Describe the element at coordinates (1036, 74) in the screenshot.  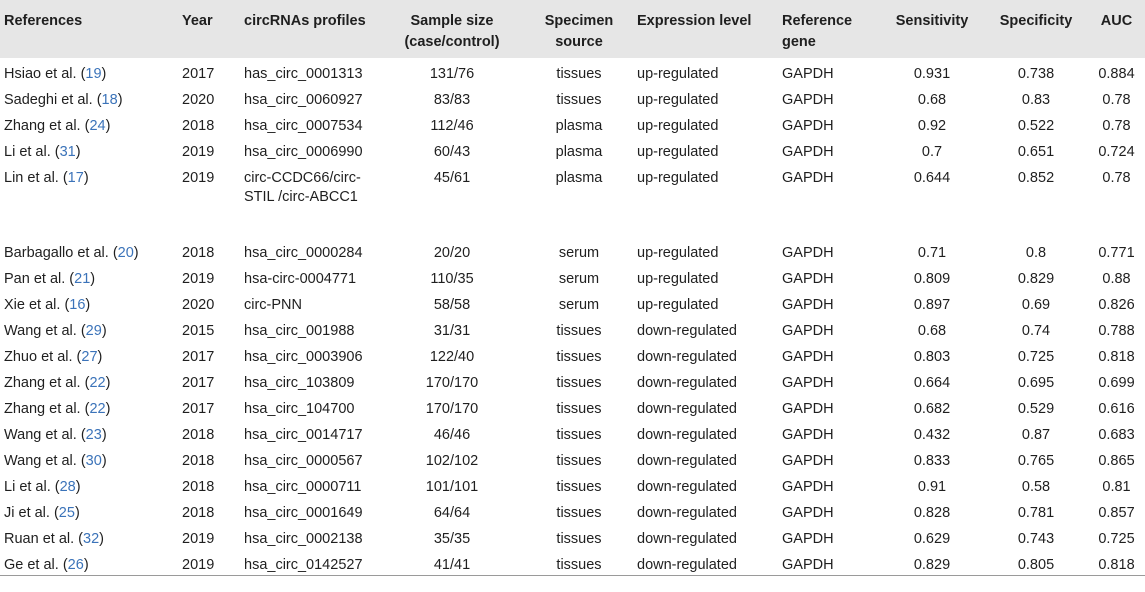
I see `cell-specificity: 0.738` at that location.